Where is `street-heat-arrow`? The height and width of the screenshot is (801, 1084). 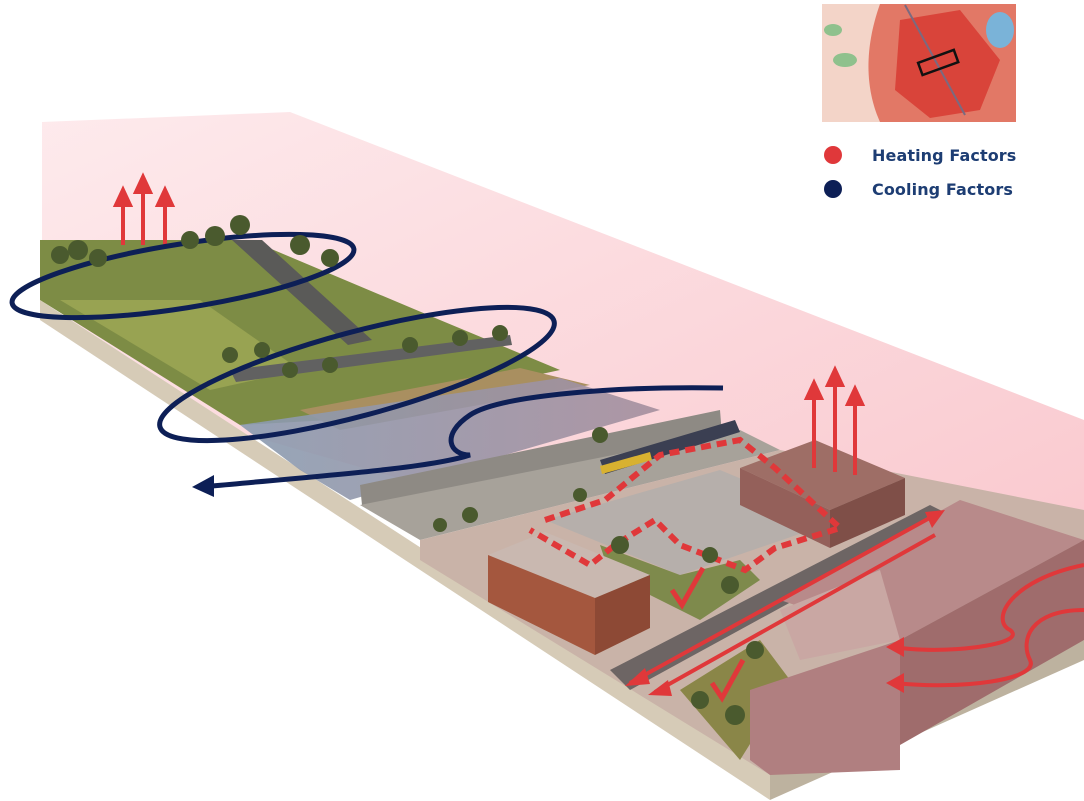 street-heat-arrow is located at coordinates (782, 599).